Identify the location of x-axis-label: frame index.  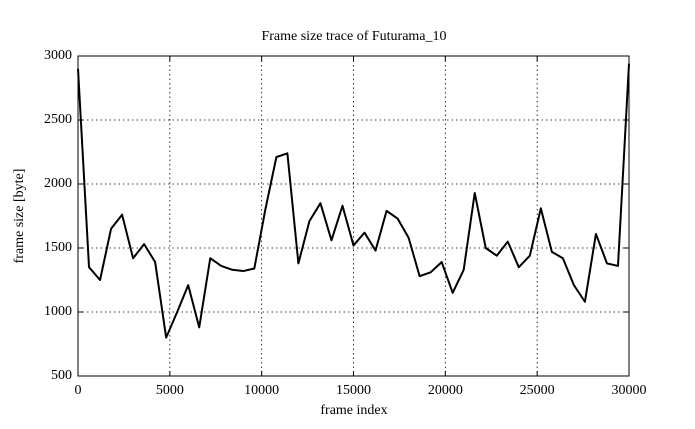
(353, 410).